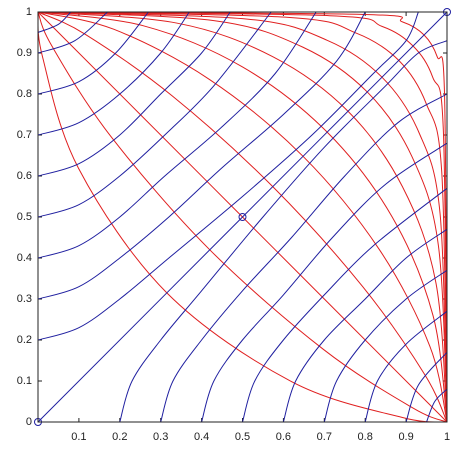 The width and height of the screenshot is (462, 451). Describe the element at coordinates (24, 340) in the screenshot. I see `y-tick-label: 0.2` at that location.